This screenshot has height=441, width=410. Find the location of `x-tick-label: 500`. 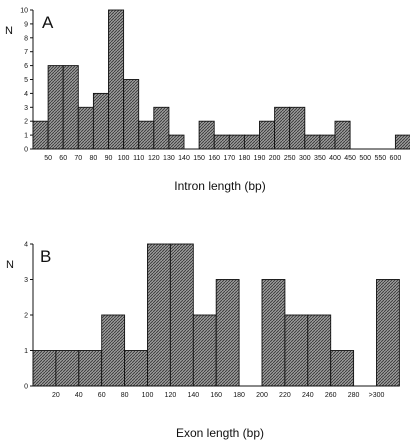

x-tick-label: 500 is located at coordinates (365, 158).